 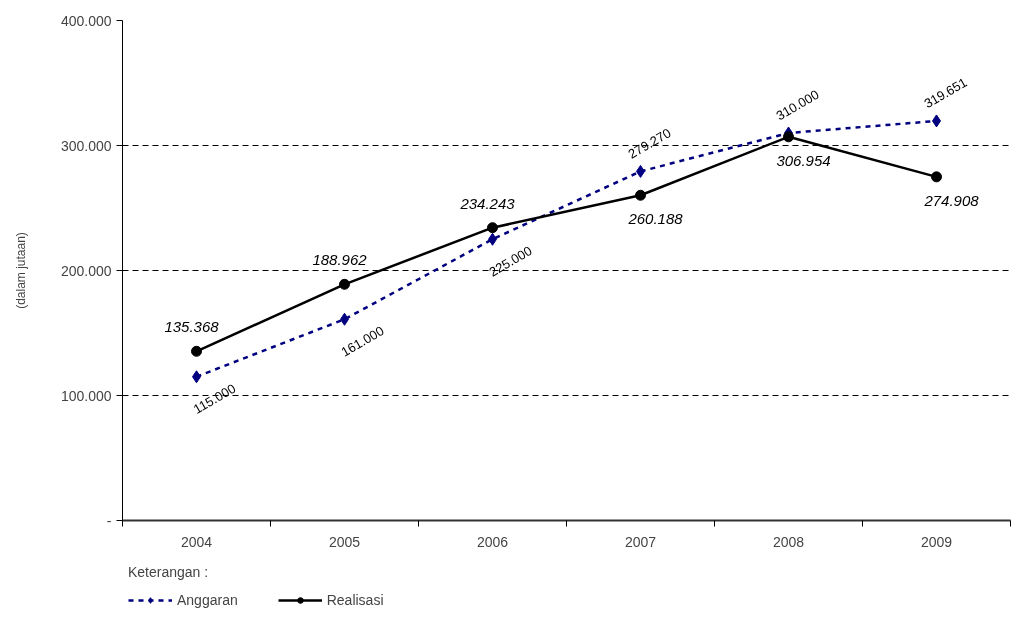 What do you see at coordinates (86, 395) in the screenshot?
I see `y-tick-label: 100.000` at bounding box center [86, 395].